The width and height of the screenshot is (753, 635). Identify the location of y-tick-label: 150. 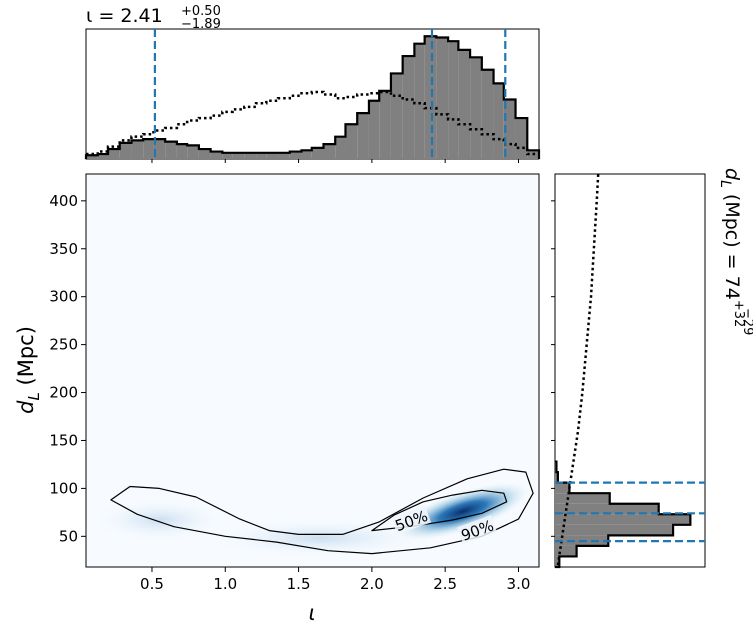
(63, 440).